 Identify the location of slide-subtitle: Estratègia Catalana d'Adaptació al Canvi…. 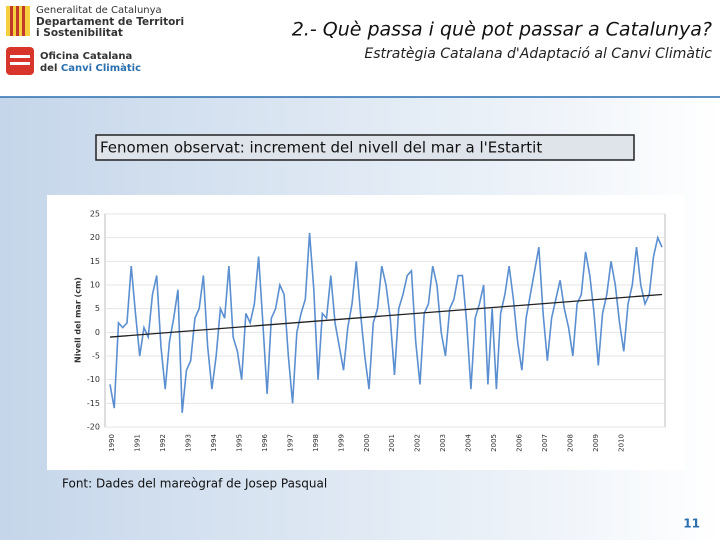
(538, 54).